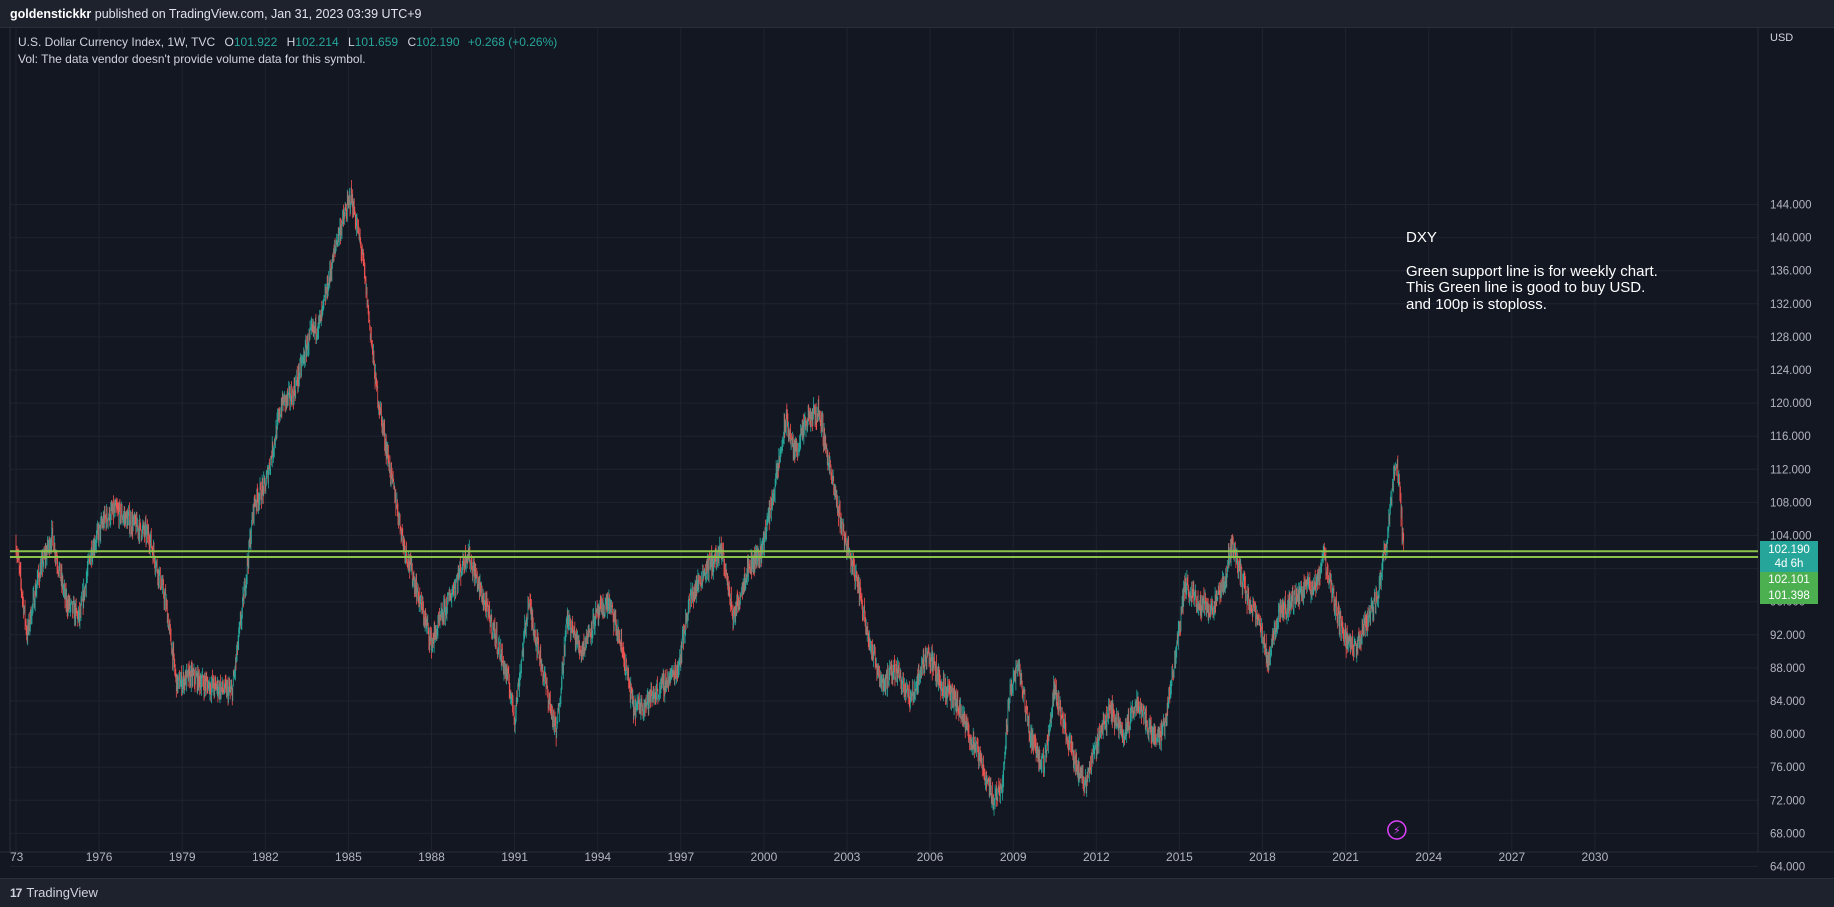  I want to click on x-tick-label: 1991, so click(514, 857).